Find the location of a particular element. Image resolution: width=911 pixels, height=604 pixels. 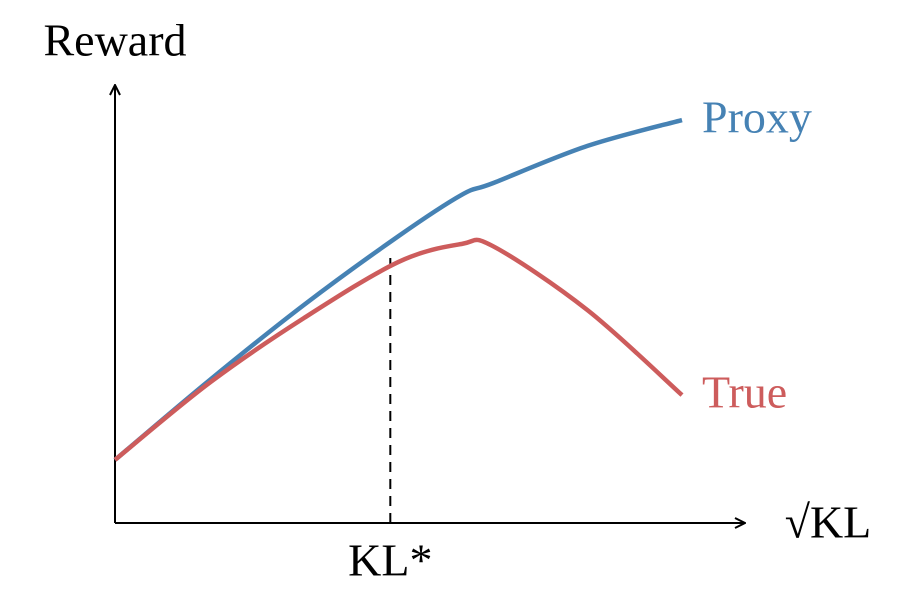

series-label: True is located at coordinates (744, 392).